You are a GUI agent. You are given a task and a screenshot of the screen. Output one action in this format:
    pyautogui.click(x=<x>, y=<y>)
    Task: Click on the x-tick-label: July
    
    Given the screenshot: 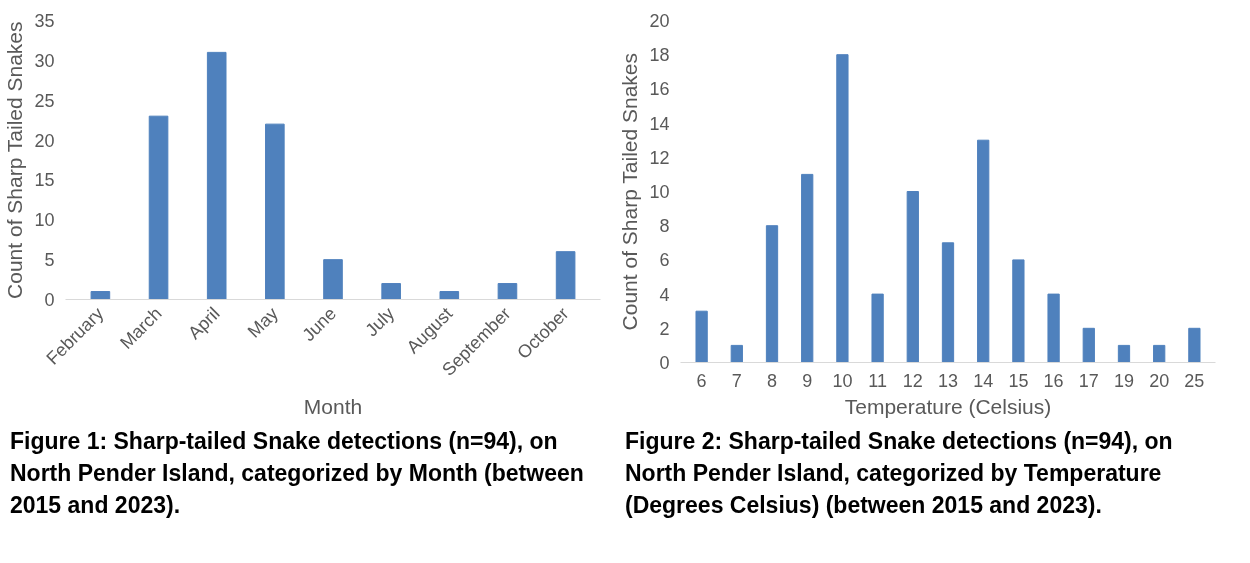 What is the action you would take?
    pyautogui.click(x=380, y=322)
    